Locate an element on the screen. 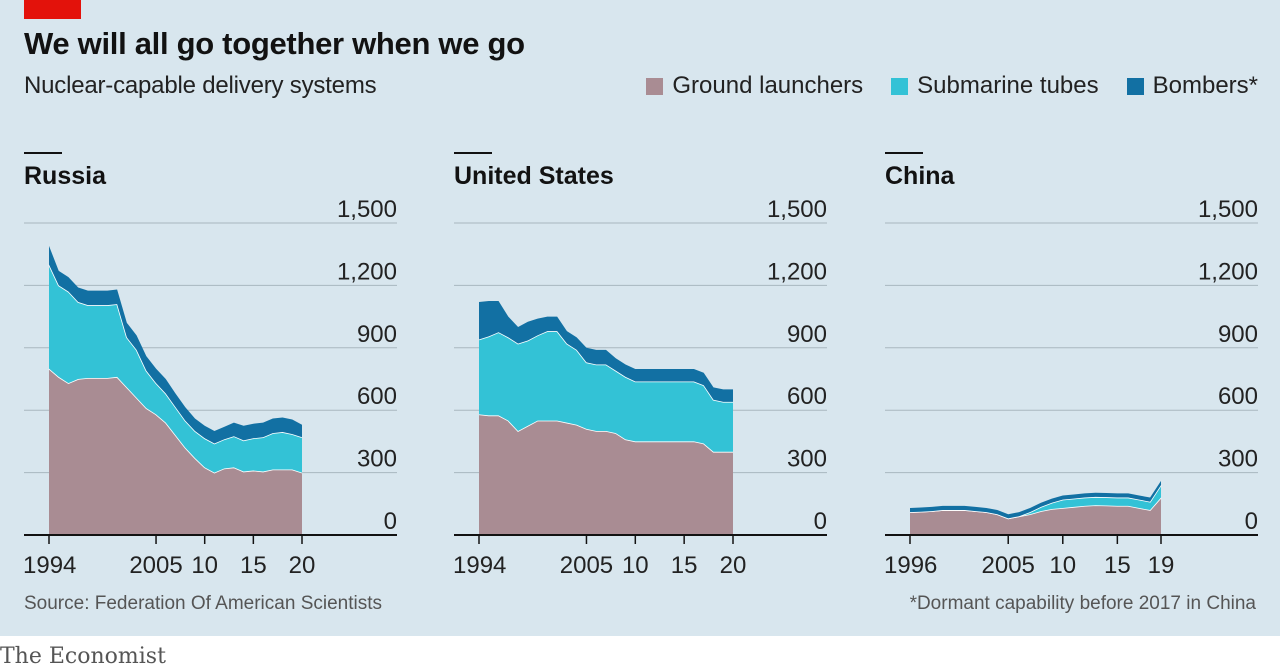  y-tick-label-russia: 900 is located at coordinates (377, 334).